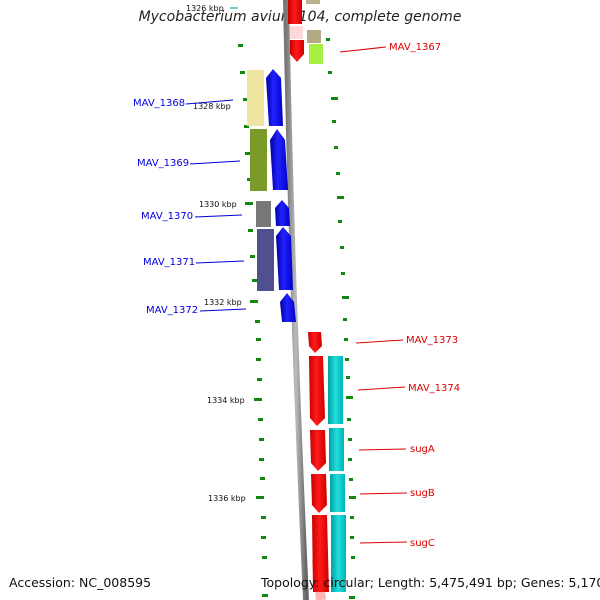 Image resolution: width=600 pixels, height=600 pixels. Describe the element at coordinates (172, 310) in the screenshot. I see `gene-label-MAV_1372: MAV_1372` at that location.